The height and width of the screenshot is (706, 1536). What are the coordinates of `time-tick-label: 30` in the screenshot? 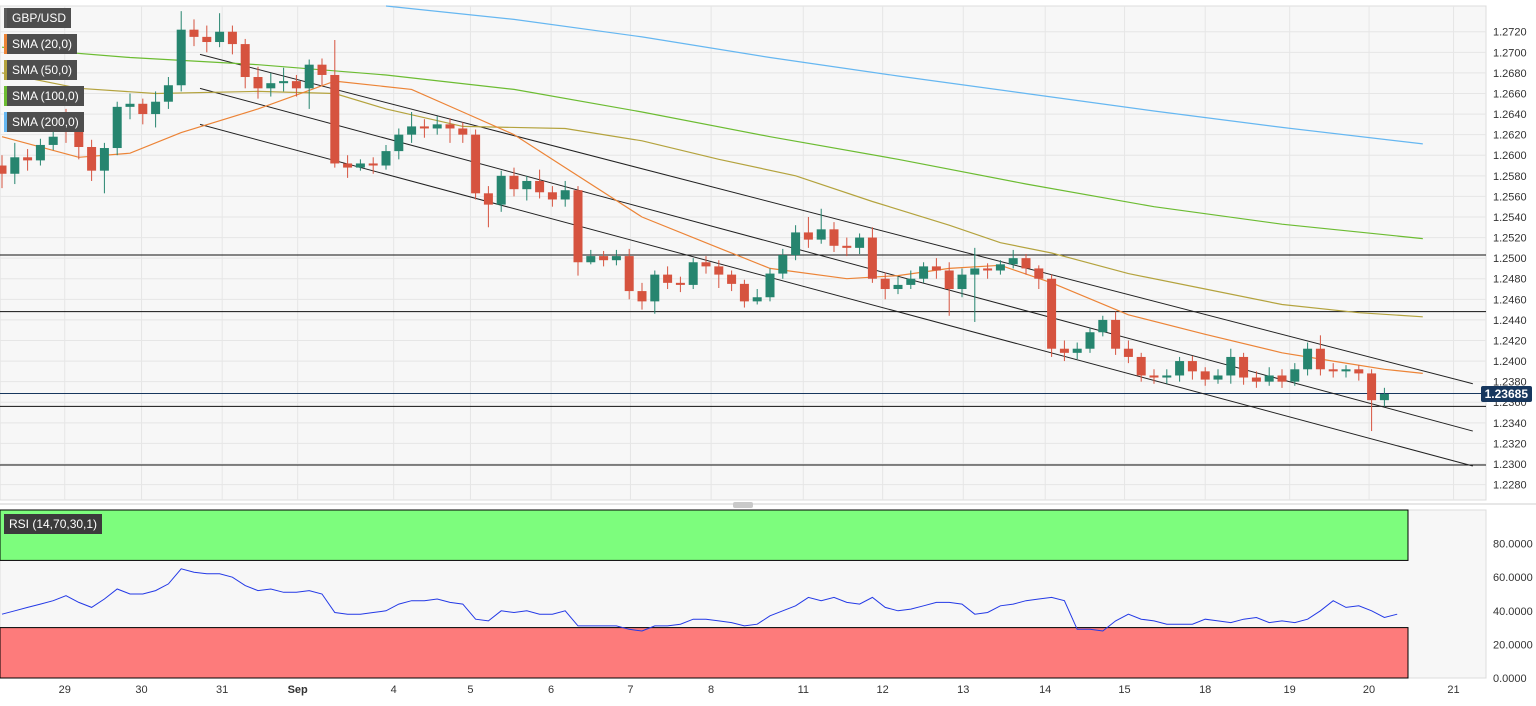 It's located at (141, 690).